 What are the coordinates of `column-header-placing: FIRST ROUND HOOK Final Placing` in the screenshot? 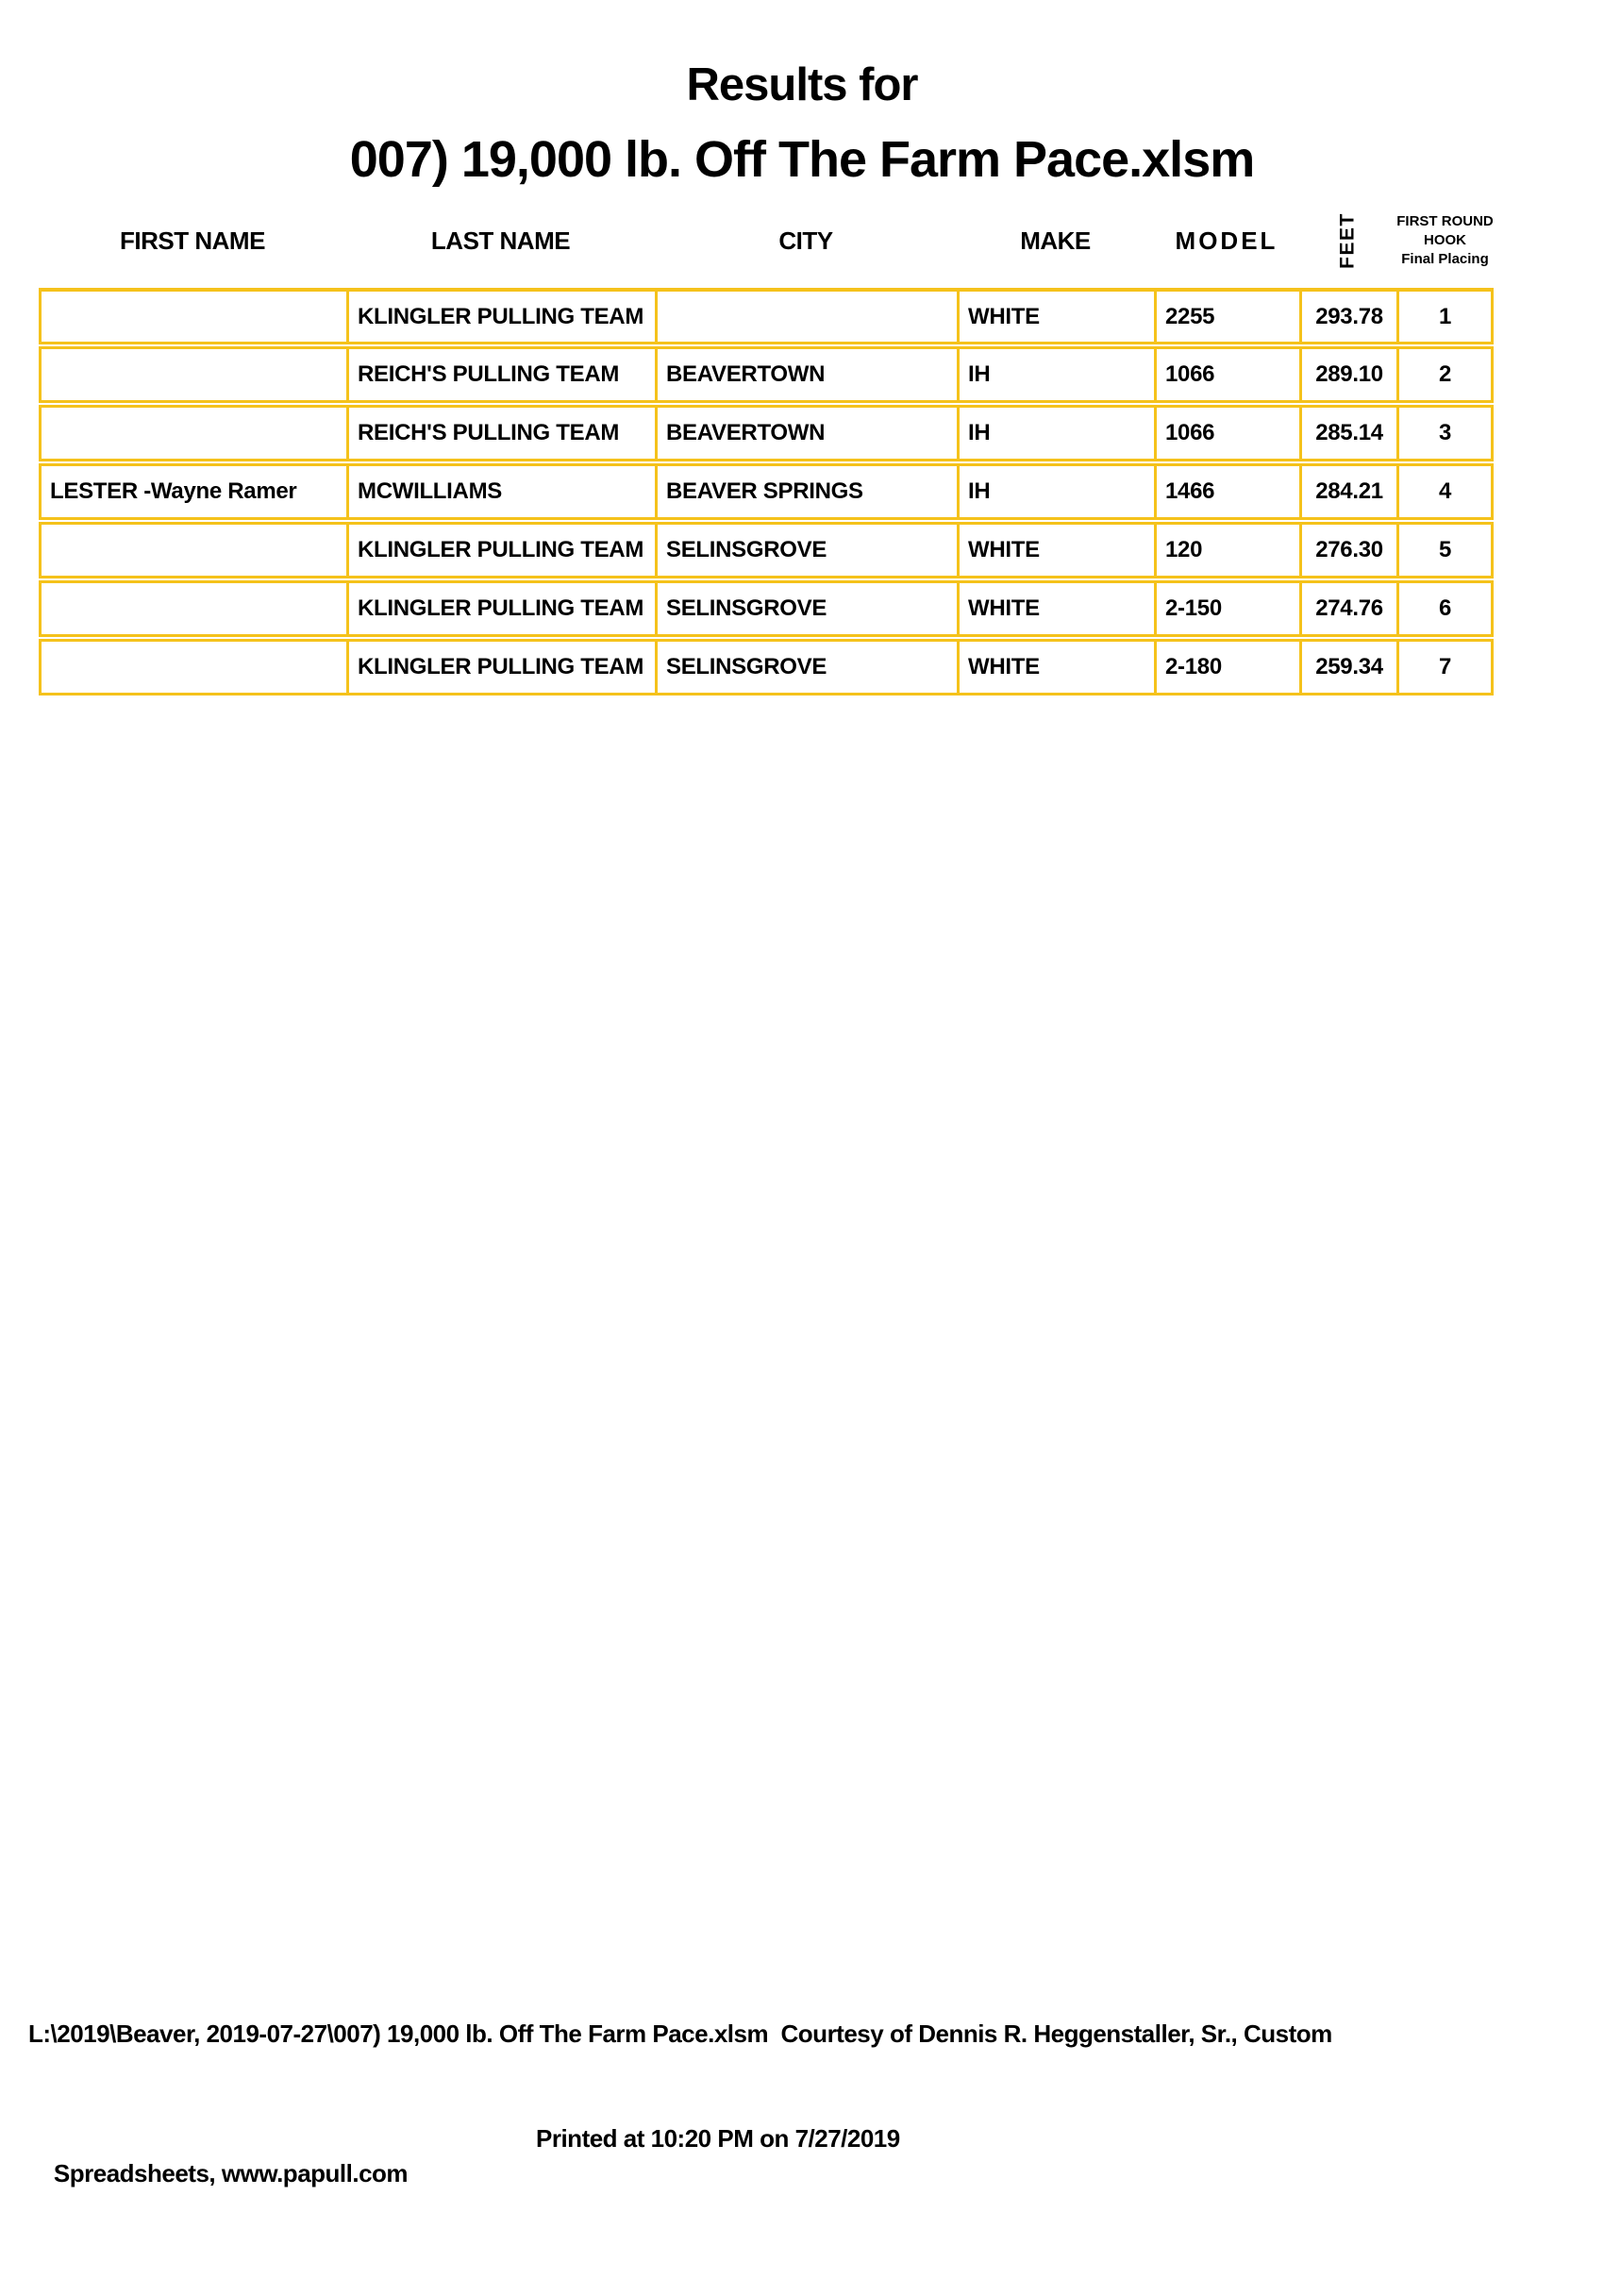 It's located at (1445, 241).